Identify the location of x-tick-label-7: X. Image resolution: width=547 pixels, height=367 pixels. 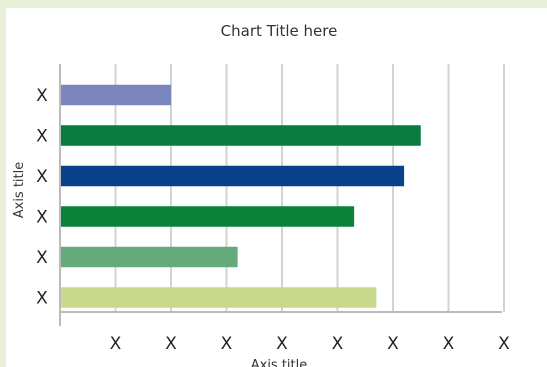
(449, 344).